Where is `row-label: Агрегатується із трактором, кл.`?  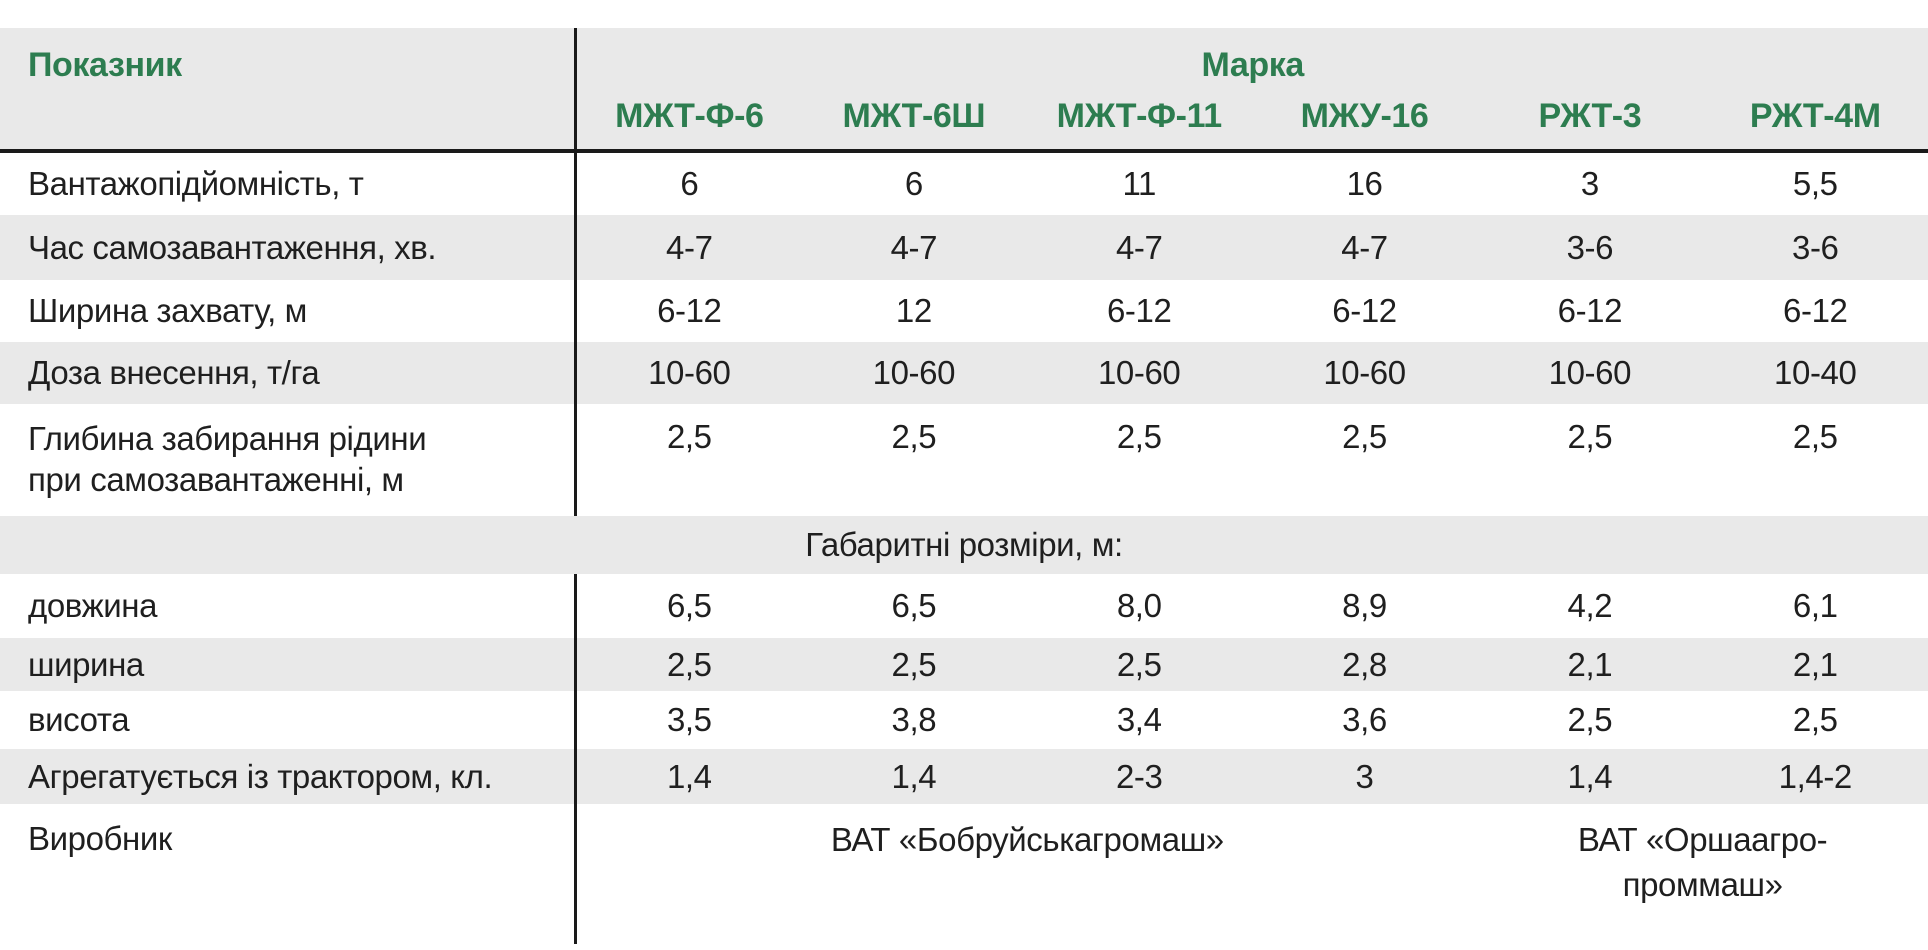 row-label: Агрегатується із трактором, кл. is located at coordinates (289, 776).